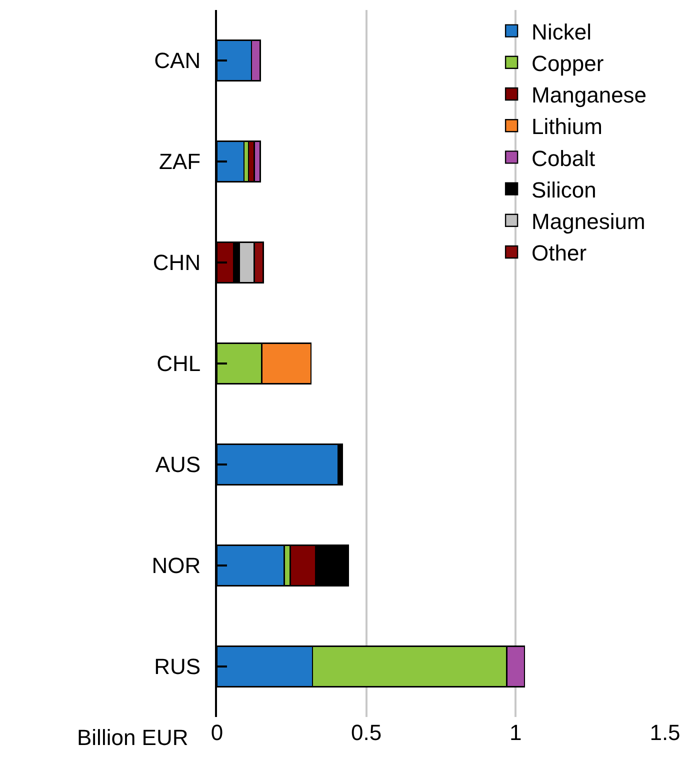  What do you see at coordinates (180, 161) in the screenshot?
I see `y-tick-label: ZAF` at bounding box center [180, 161].